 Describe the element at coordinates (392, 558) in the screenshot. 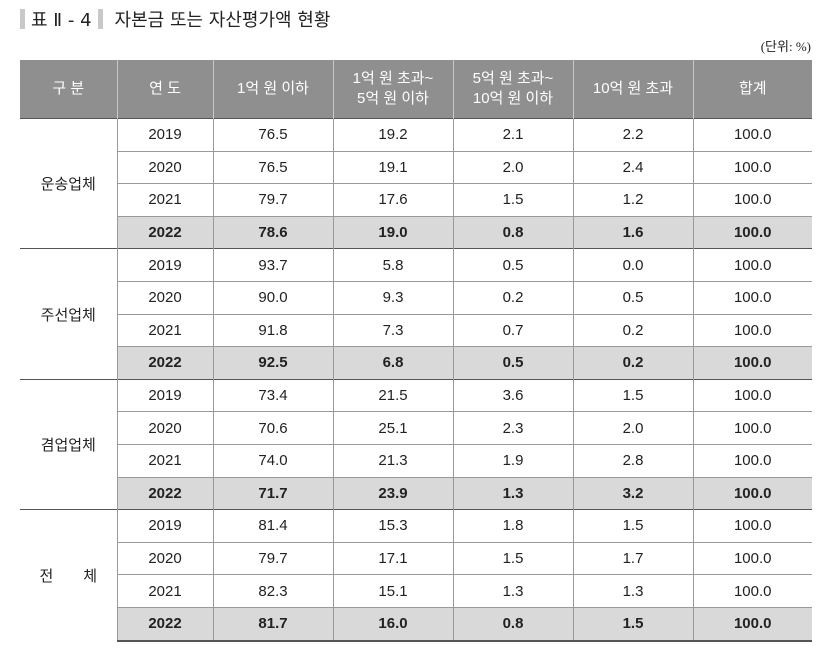

I see `value-cell: 17.1` at that location.